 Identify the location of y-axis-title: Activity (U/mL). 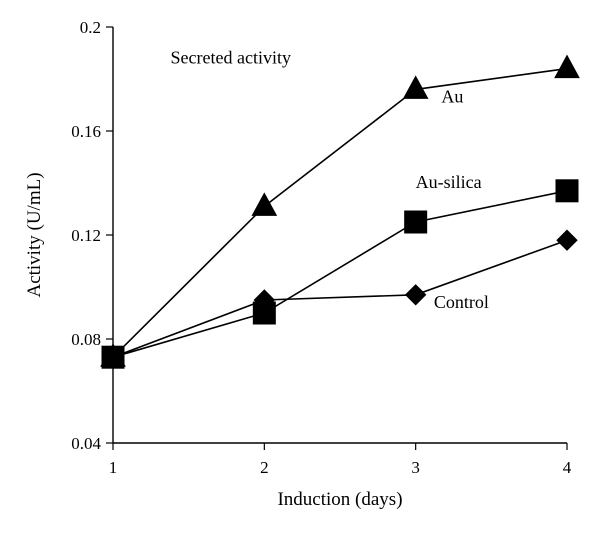
(34, 234).